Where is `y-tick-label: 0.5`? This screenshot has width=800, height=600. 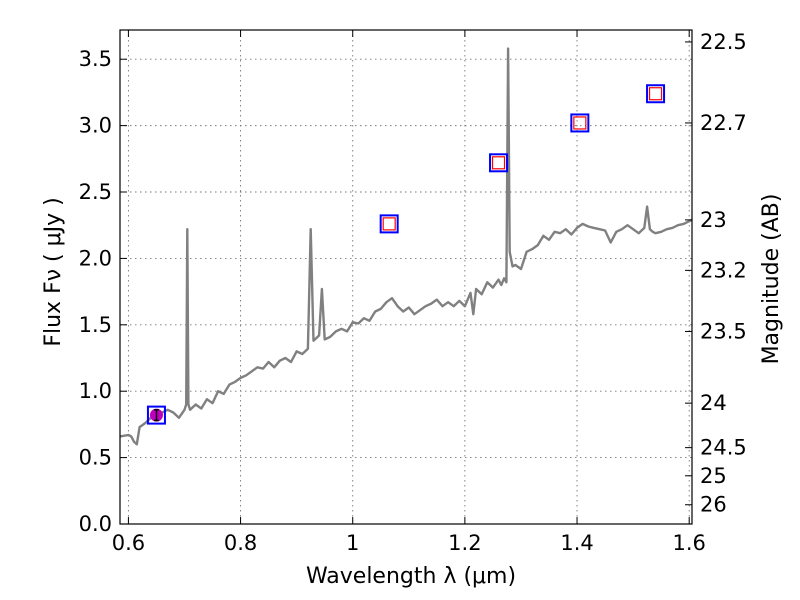
y-tick-label: 0.5 is located at coordinates (95, 458).